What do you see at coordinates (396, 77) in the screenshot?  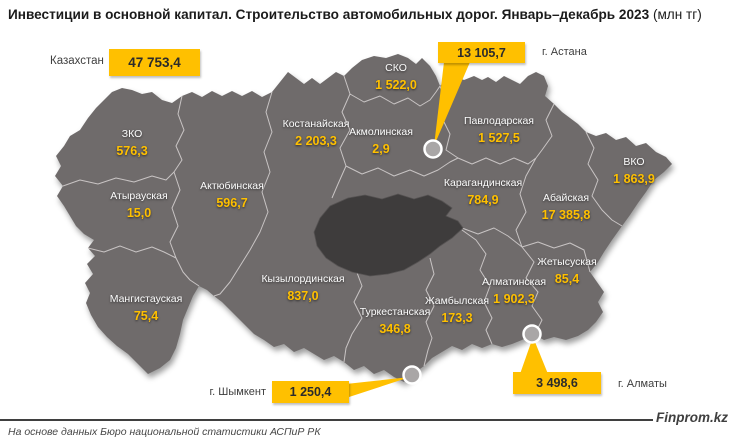 I see `region-sko: СКО 1 522,0` at bounding box center [396, 77].